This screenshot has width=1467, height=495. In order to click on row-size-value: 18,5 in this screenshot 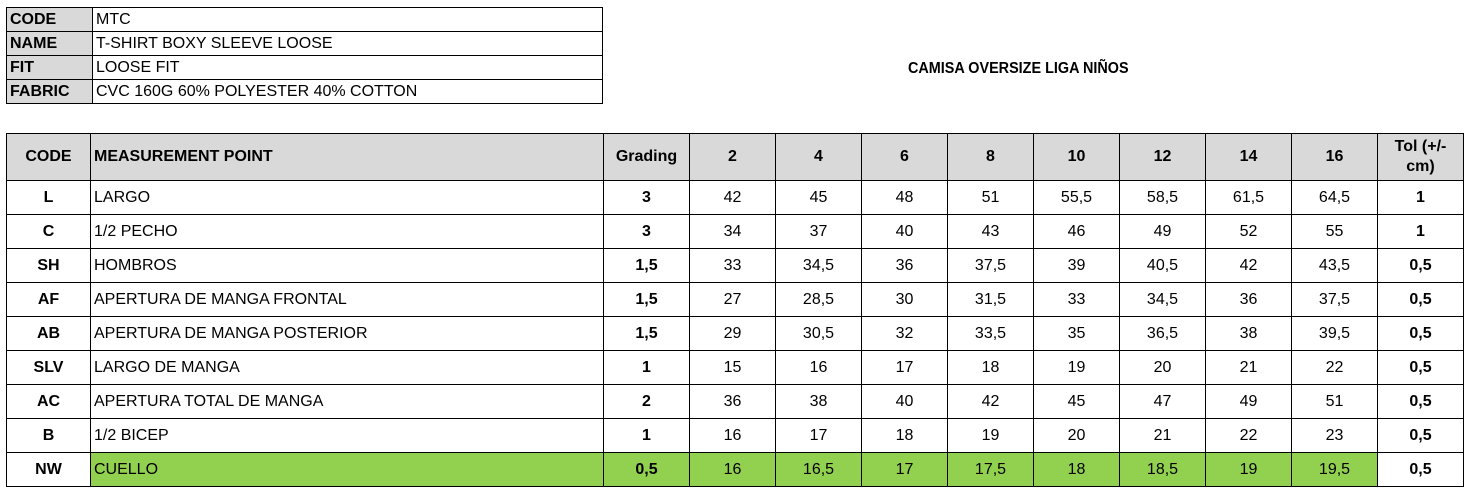, I will do `click(1162, 469)`.